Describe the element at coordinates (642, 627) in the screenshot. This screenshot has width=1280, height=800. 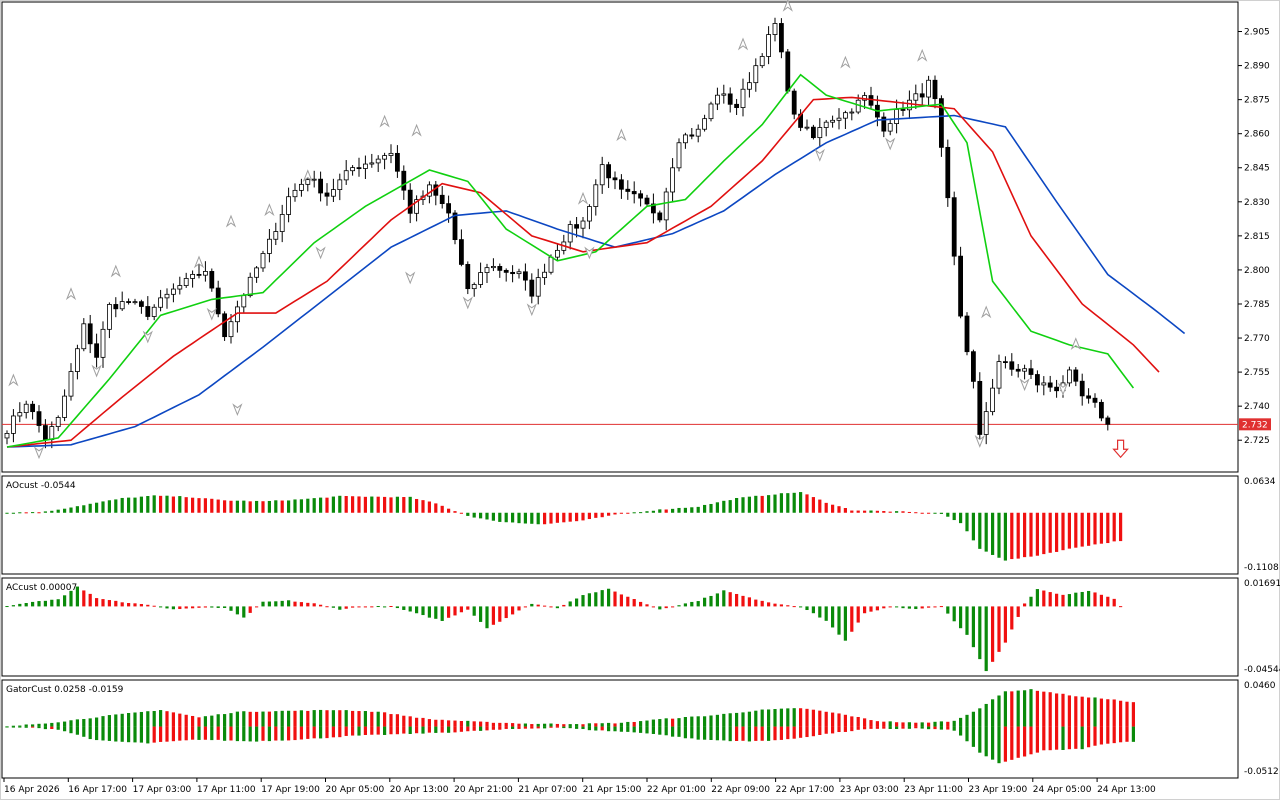
I see `ac-pane: 0.01691 -0.04544` at that location.